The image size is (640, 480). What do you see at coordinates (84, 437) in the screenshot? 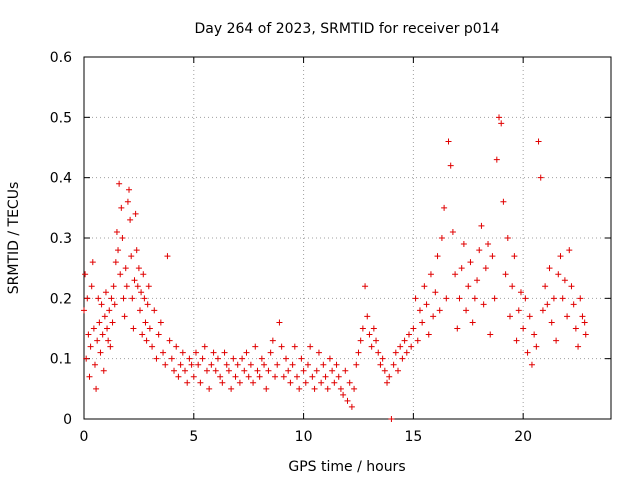
I see `x-tick-label: 0` at bounding box center [84, 437].